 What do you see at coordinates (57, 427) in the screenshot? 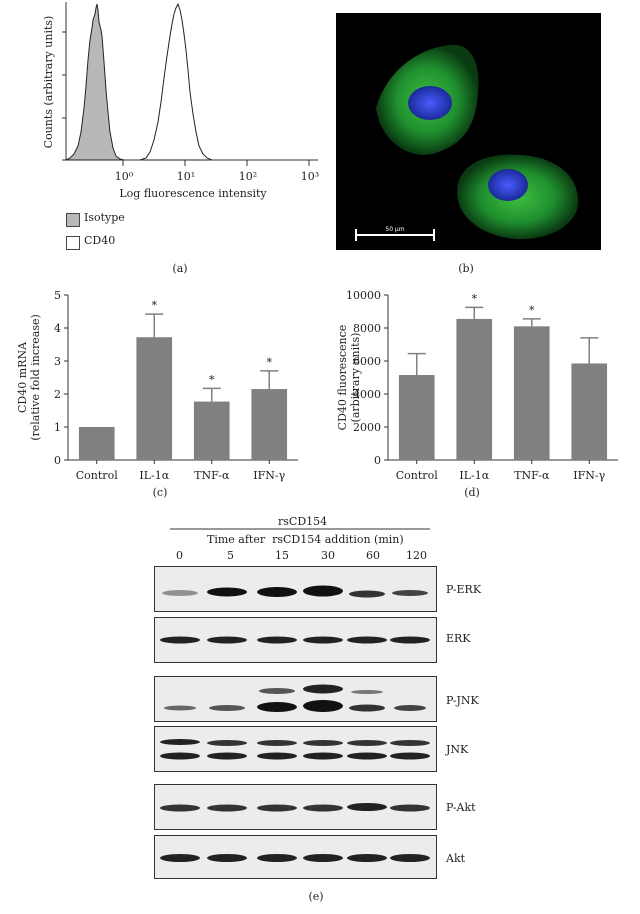
I see `mrna-chart-ytick-label: 1` at bounding box center [57, 427].